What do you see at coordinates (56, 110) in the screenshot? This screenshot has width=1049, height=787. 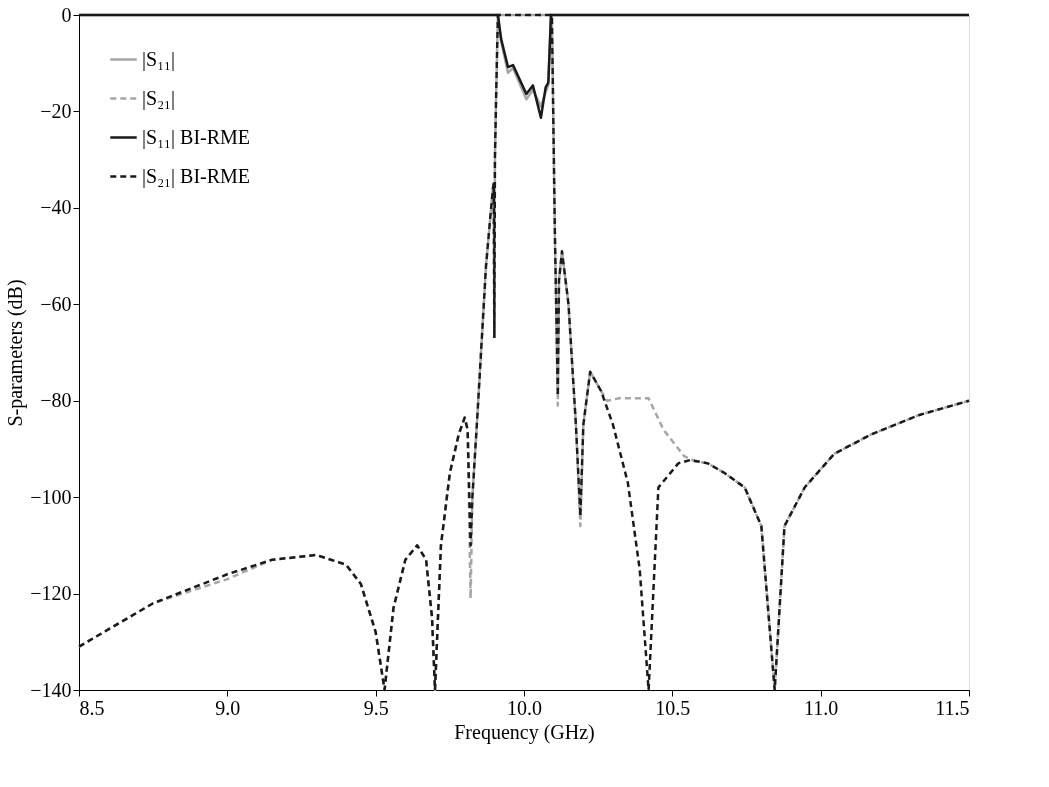 I see `y-tick-label: −20` at bounding box center [56, 110].